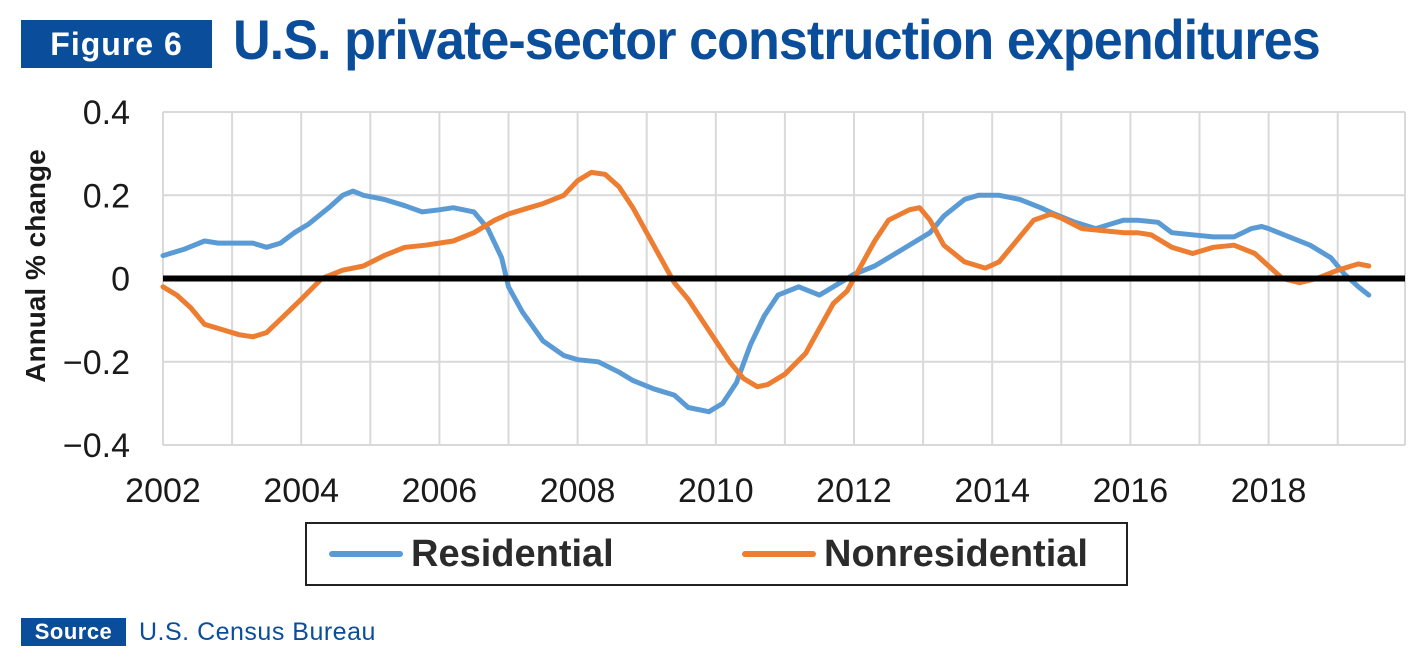  What do you see at coordinates (1269, 491) in the screenshot?
I see `x-tick-label: 2018` at bounding box center [1269, 491].